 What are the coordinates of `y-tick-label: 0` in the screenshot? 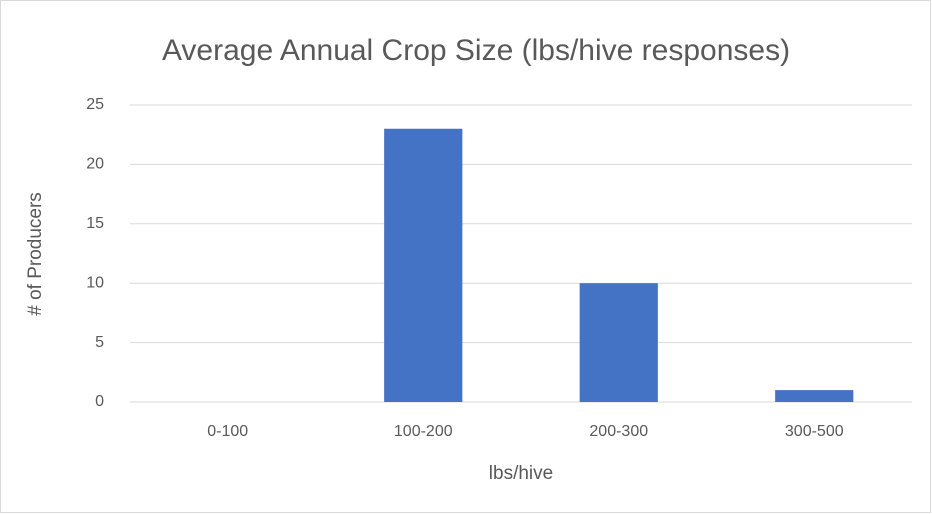 It's located at (99, 401).